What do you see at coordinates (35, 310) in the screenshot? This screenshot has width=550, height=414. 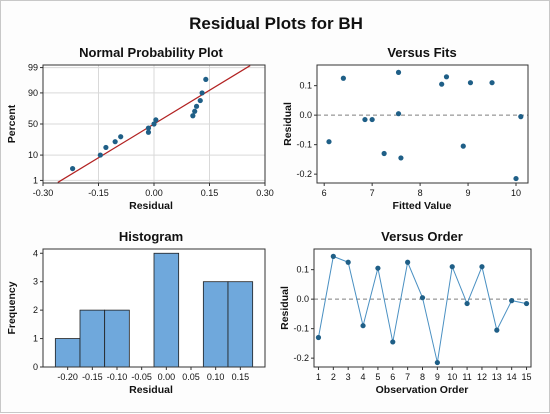 I see `y-tick-label: 2` at bounding box center [35, 310].